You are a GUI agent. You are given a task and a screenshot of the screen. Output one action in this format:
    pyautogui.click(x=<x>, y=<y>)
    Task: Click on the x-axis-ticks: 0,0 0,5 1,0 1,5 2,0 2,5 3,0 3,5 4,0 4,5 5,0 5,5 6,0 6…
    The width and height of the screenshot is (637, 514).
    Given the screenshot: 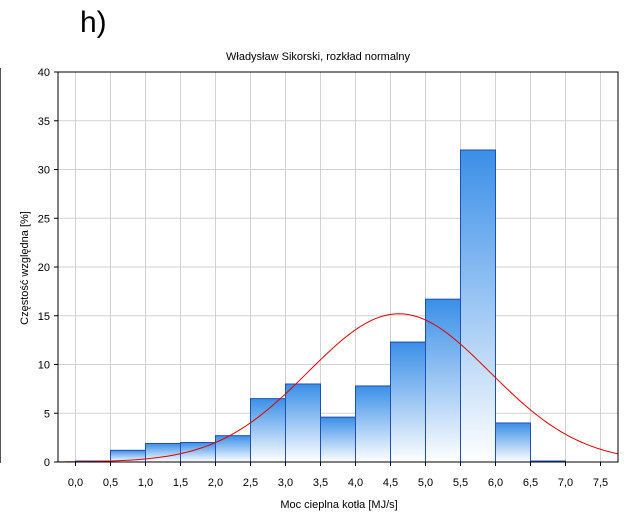 What is the action you would take?
    pyautogui.click(x=338, y=475)
    